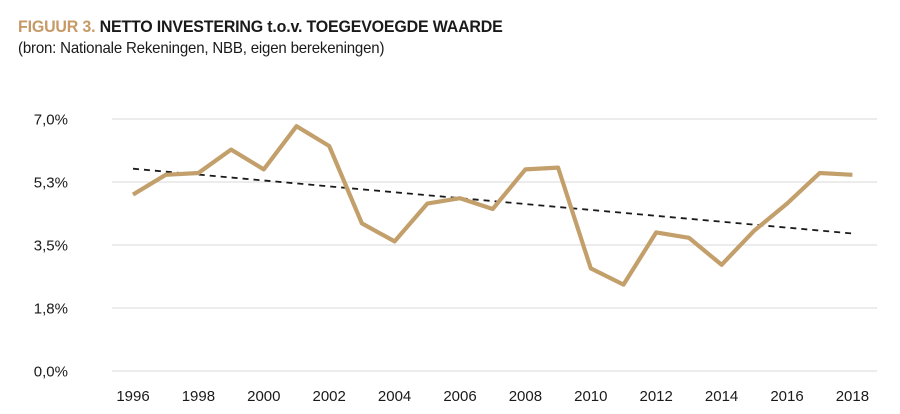 The height and width of the screenshot is (414, 900). I want to click on y-tick-label: 5,3%, so click(51, 183).